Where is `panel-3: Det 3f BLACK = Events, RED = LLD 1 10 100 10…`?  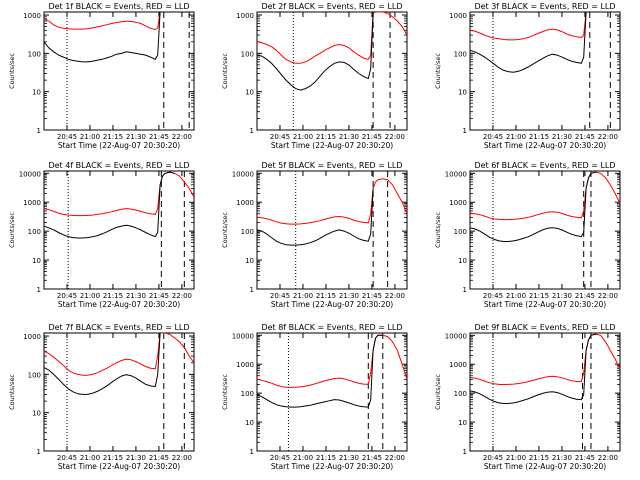 panel-3: Det 3f BLACK = Events, RED = LLD 1 10 100 10… is located at coordinates (527, 76).